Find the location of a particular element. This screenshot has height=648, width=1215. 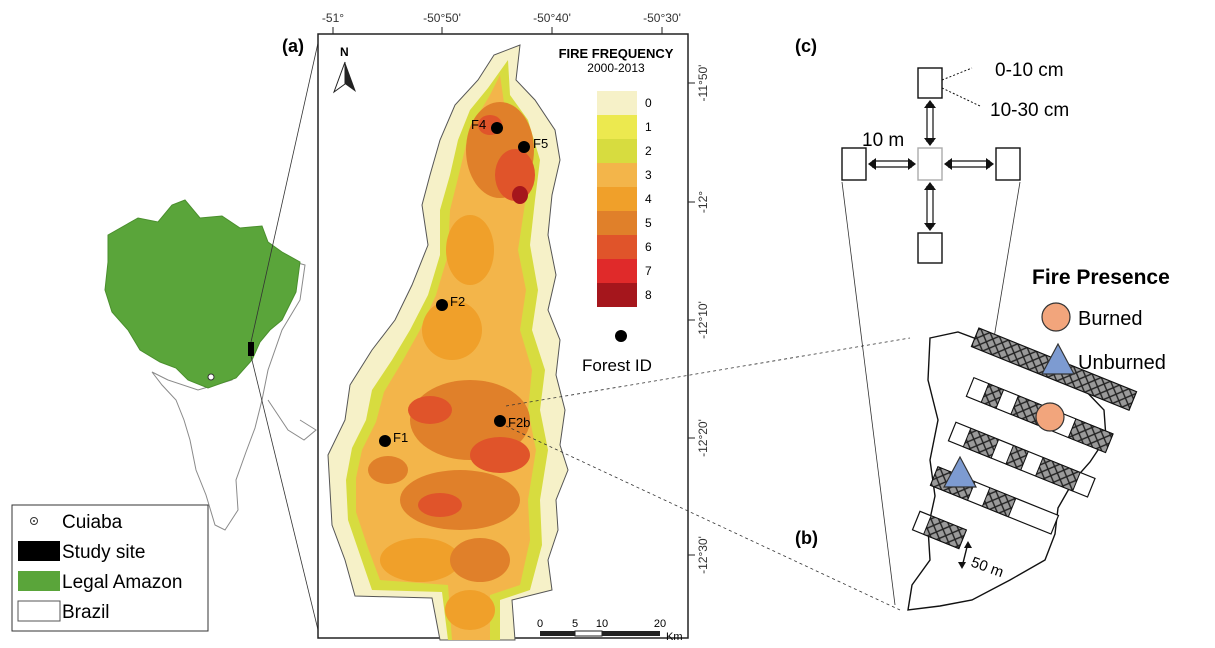

fire-class-label-5: 5 is located at coordinates (648, 223).